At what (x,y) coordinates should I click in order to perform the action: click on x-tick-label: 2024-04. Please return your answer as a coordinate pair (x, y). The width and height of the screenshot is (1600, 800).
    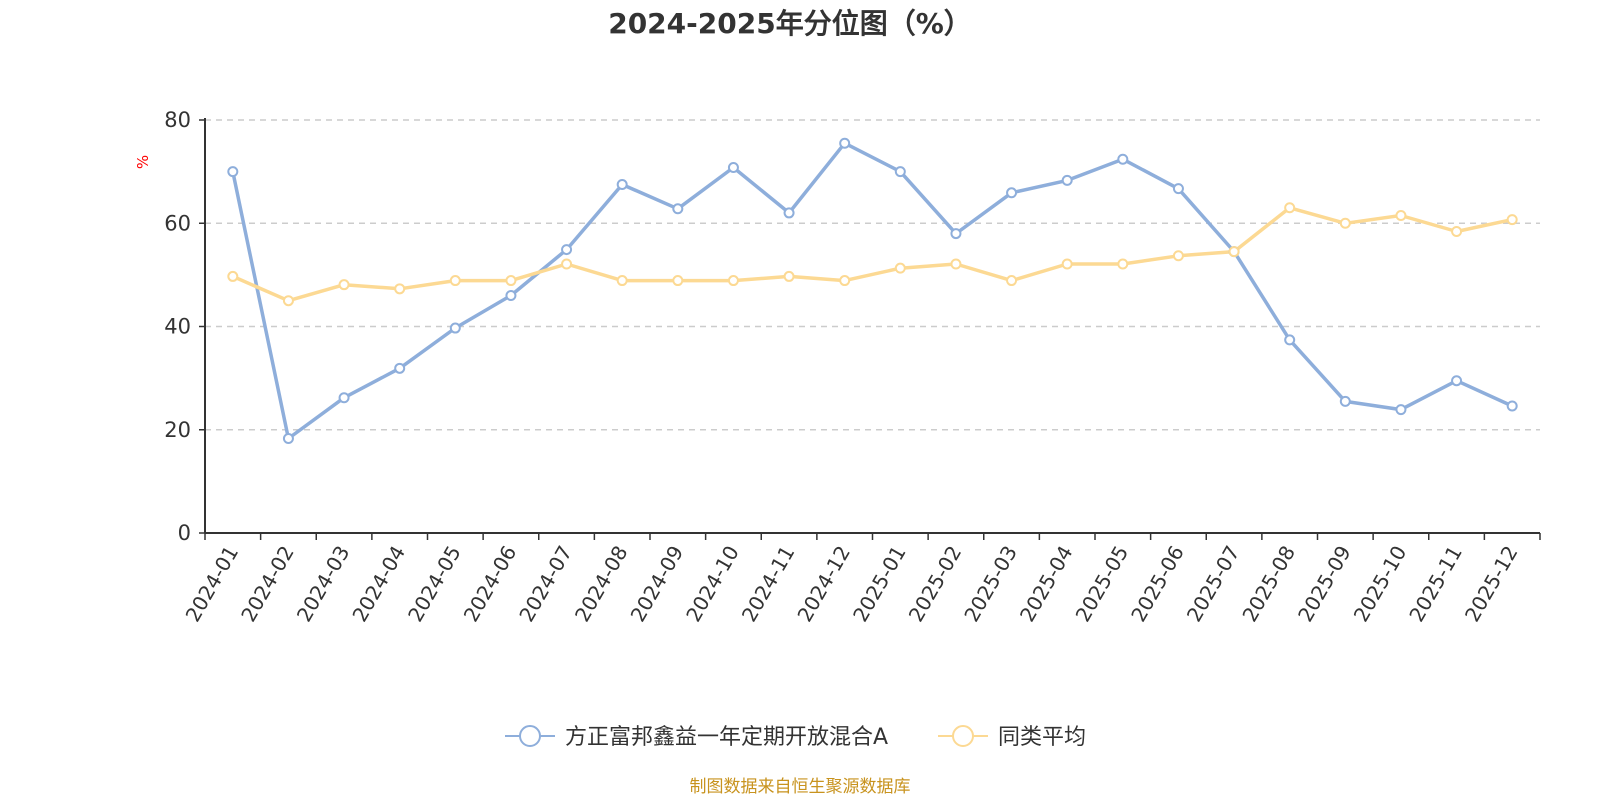
    Looking at the image, I should click on (378, 584).